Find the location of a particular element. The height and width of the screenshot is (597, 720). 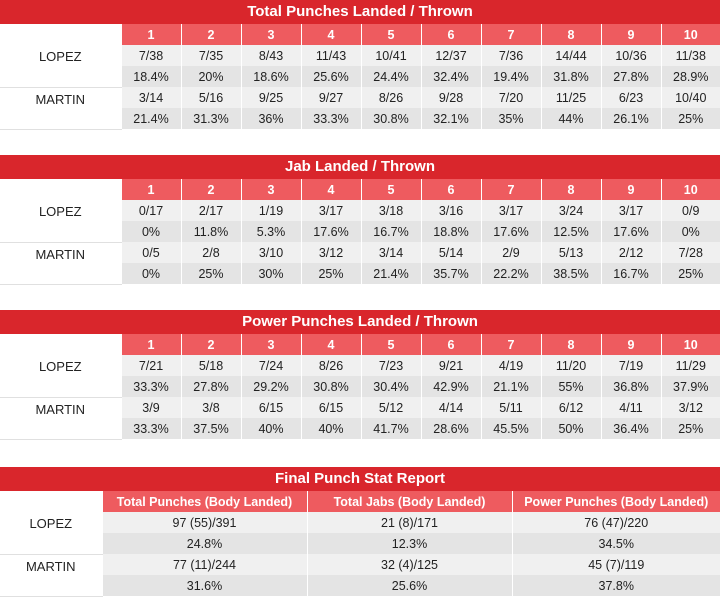

final-values-row: MARTIN 77 (11)/244 32 (4)/125 45 (7)/119 is located at coordinates (360, 575).